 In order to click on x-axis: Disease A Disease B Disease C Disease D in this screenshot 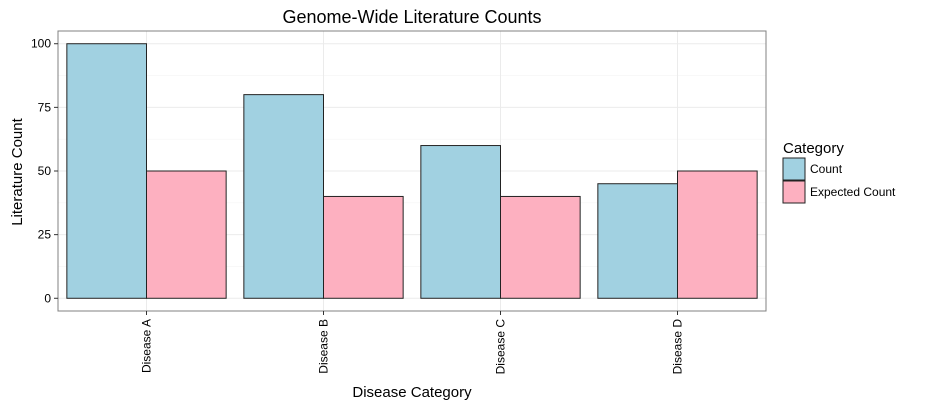, I will do `click(412, 342)`.